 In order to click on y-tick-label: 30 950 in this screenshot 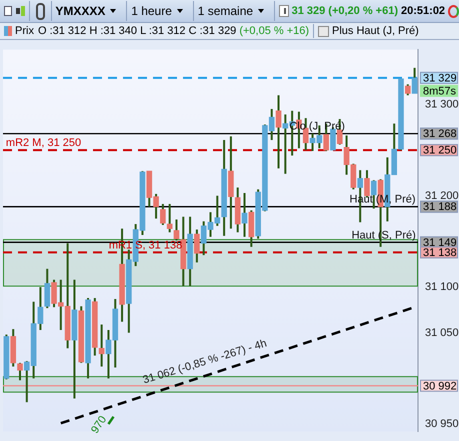, I will do `click(442, 424)`.